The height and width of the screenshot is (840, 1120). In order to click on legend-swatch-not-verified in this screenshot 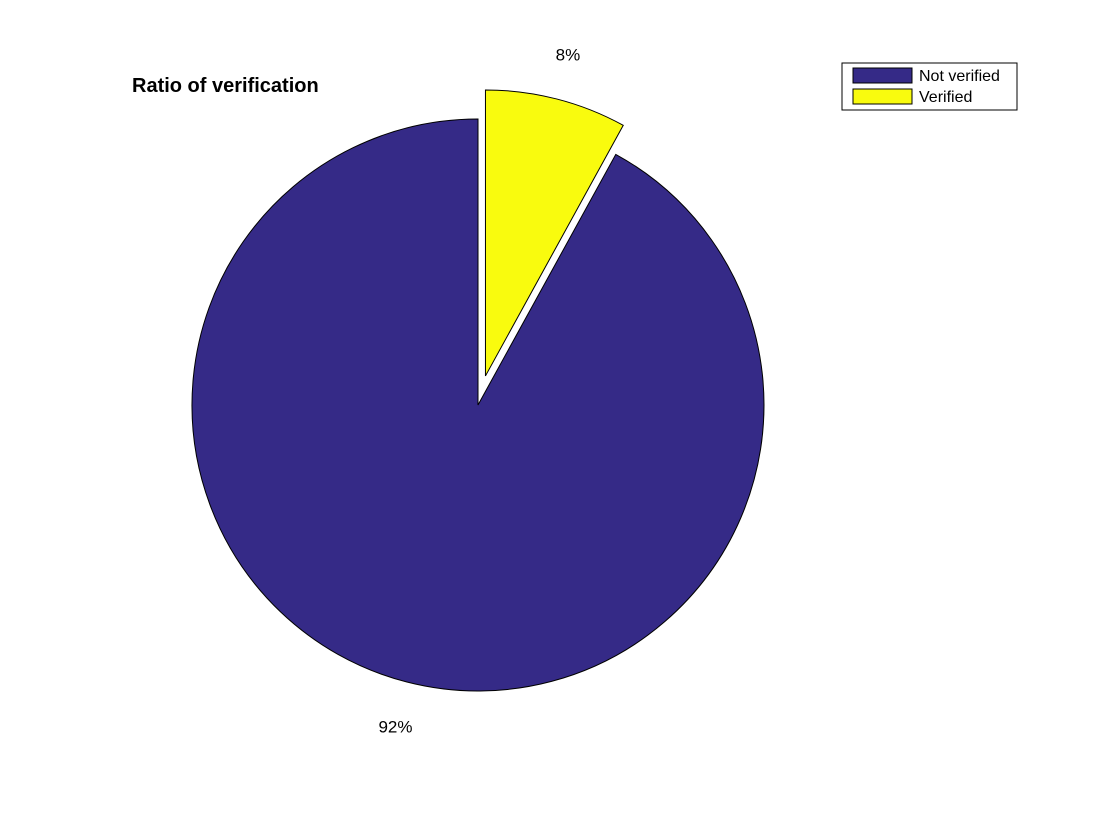, I will do `click(882, 75)`.